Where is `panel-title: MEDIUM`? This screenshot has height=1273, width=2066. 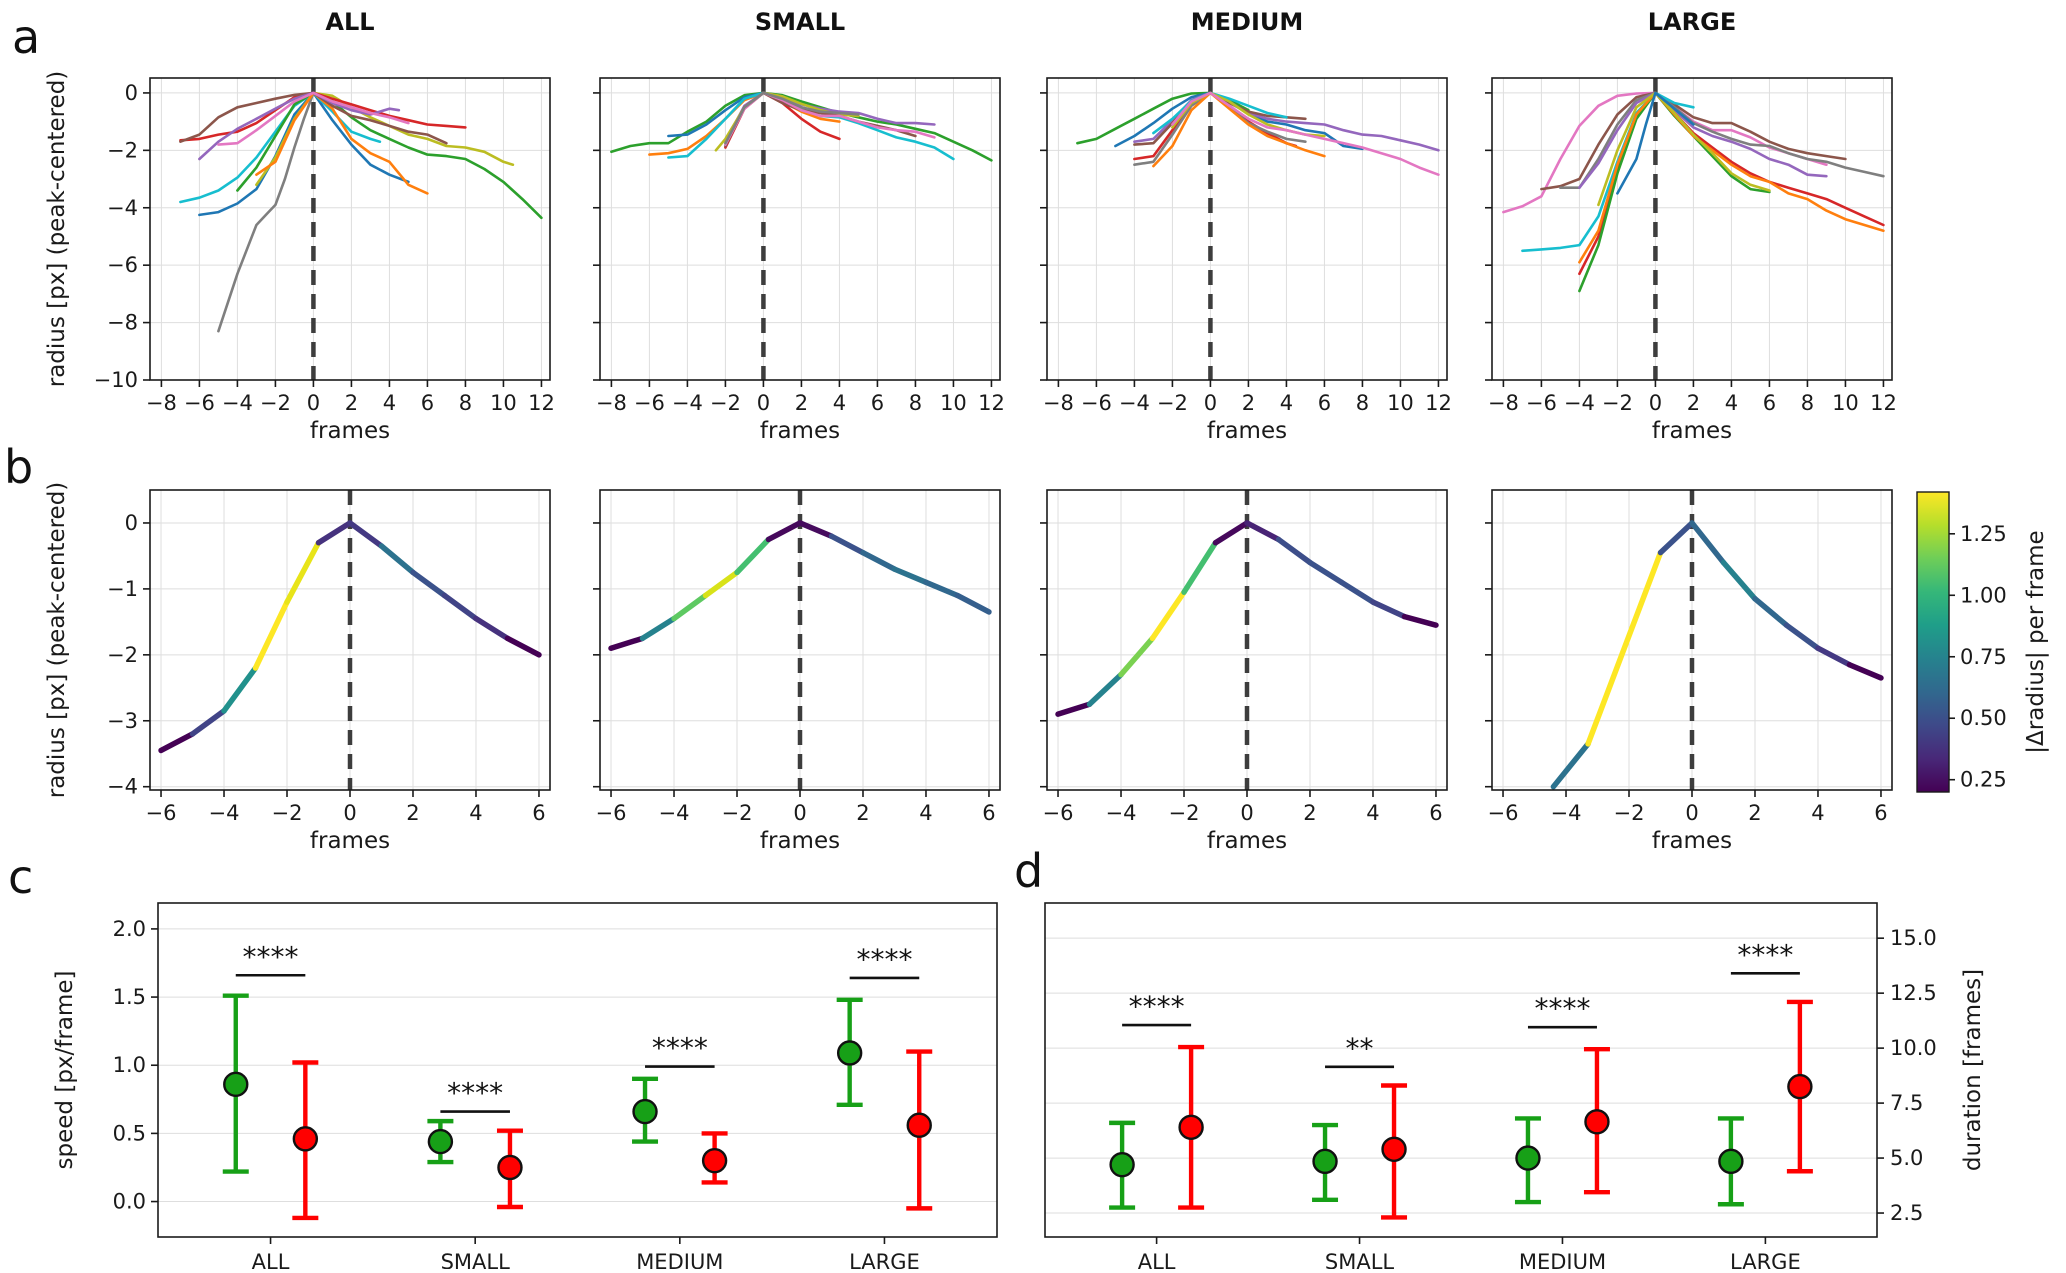
panel-title: MEDIUM is located at coordinates (1247, 22).